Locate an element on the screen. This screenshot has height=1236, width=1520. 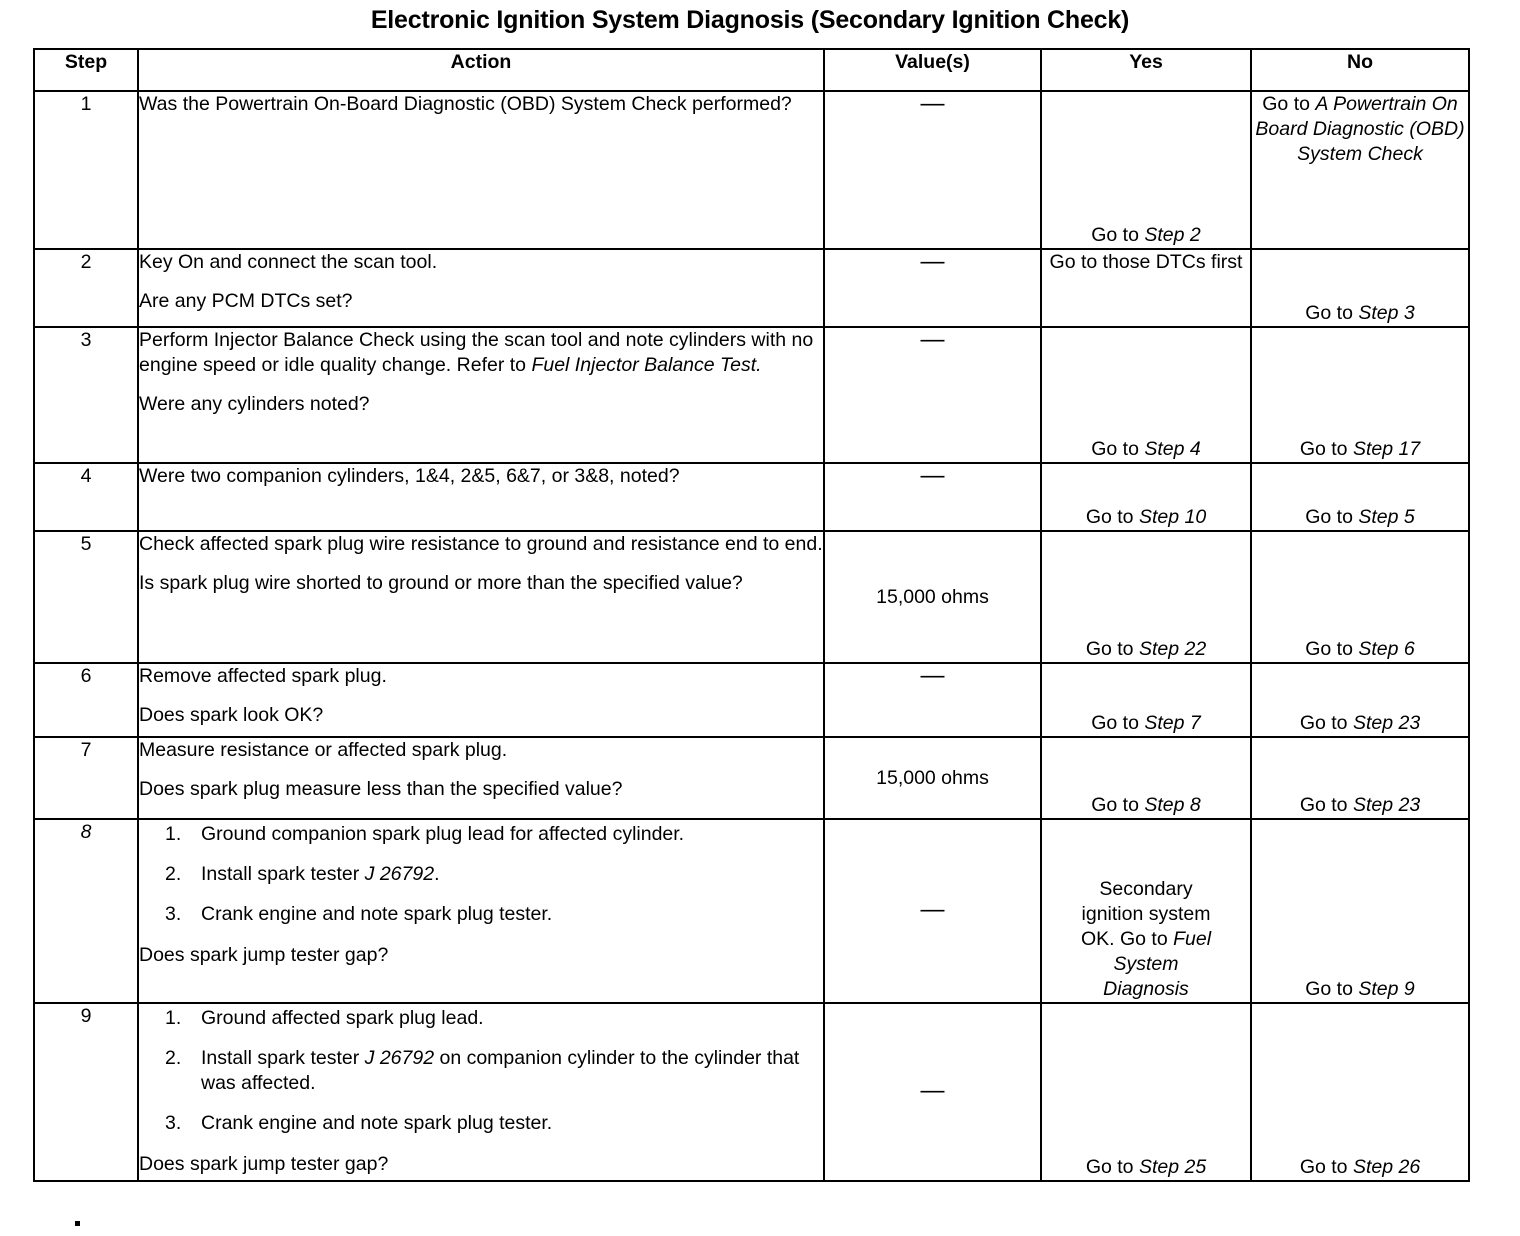
yes-reference: Step 10 is located at coordinates (1172, 517).